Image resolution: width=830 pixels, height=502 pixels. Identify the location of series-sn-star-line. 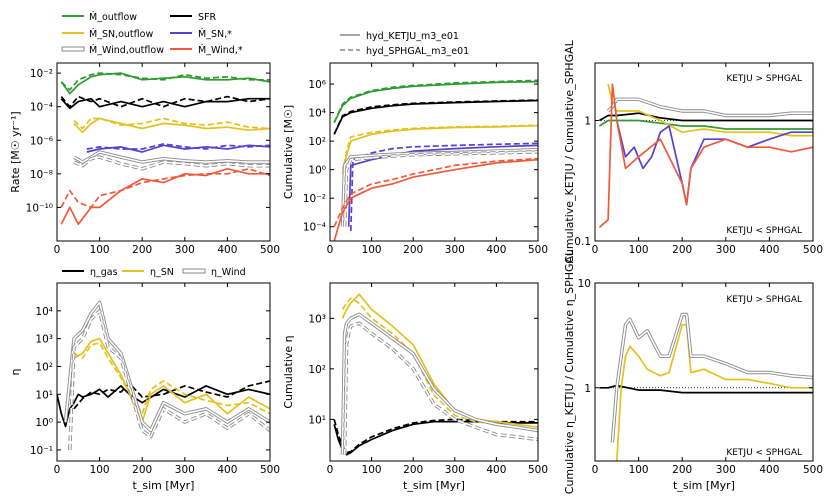
(714, 163).